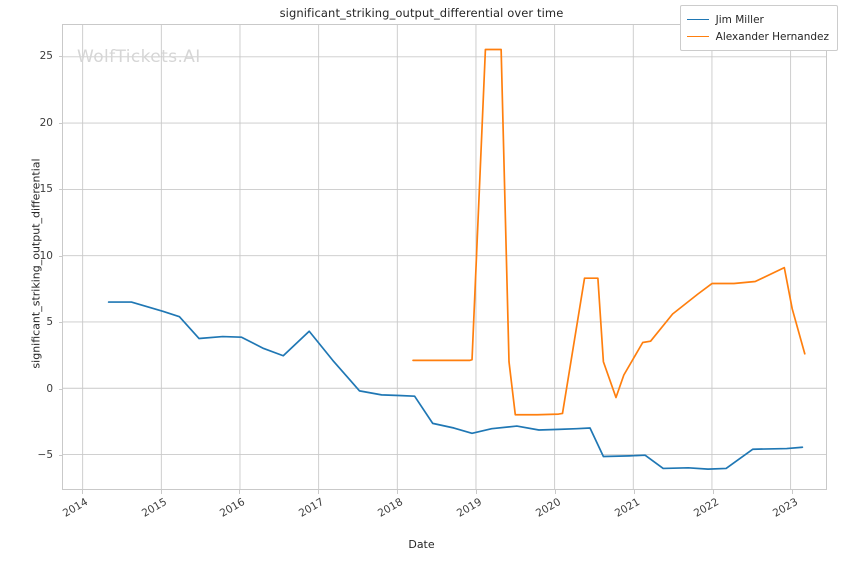  Describe the element at coordinates (154, 508) in the screenshot. I see `x-tick-label: 2015` at that location.